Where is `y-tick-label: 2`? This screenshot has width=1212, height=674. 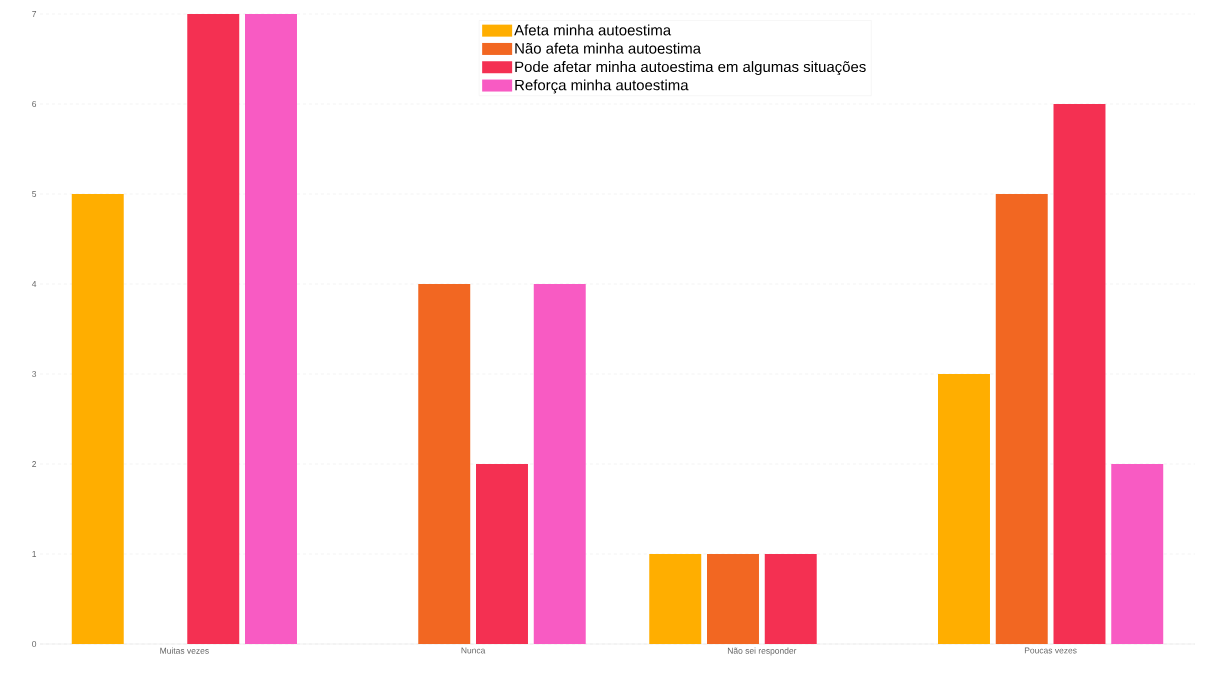 y-tick-label: 2 is located at coordinates (34, 464).